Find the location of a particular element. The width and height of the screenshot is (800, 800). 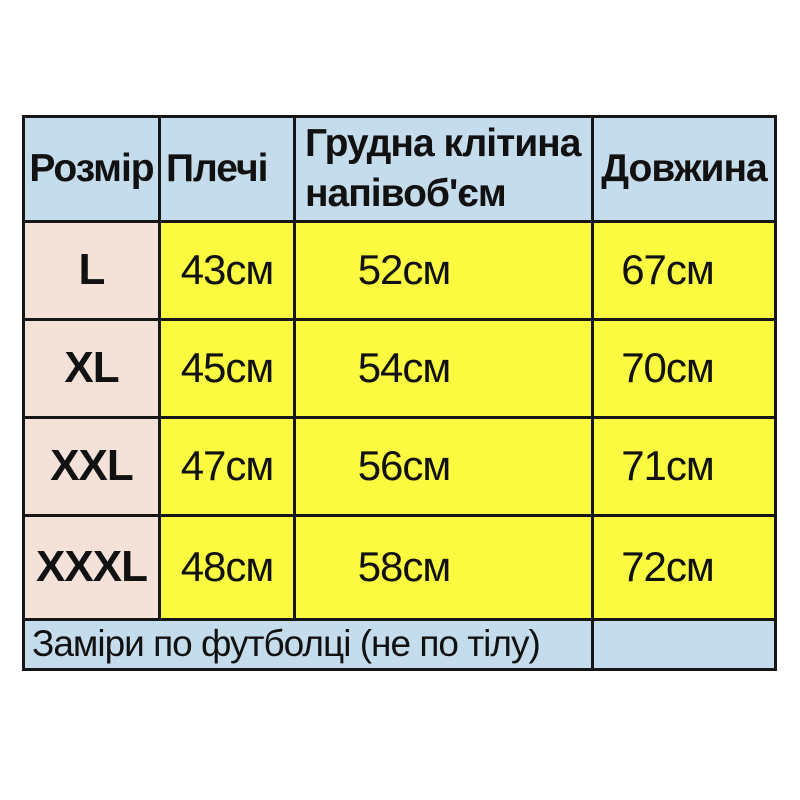

chest-value: 54см is located at coordinates (443, 368).